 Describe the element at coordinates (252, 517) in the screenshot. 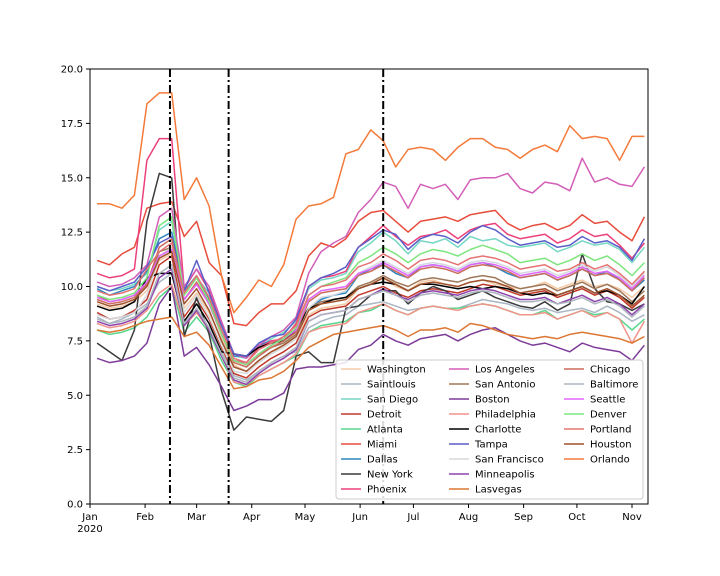

I see `x-tick-label: Apr` at that location.